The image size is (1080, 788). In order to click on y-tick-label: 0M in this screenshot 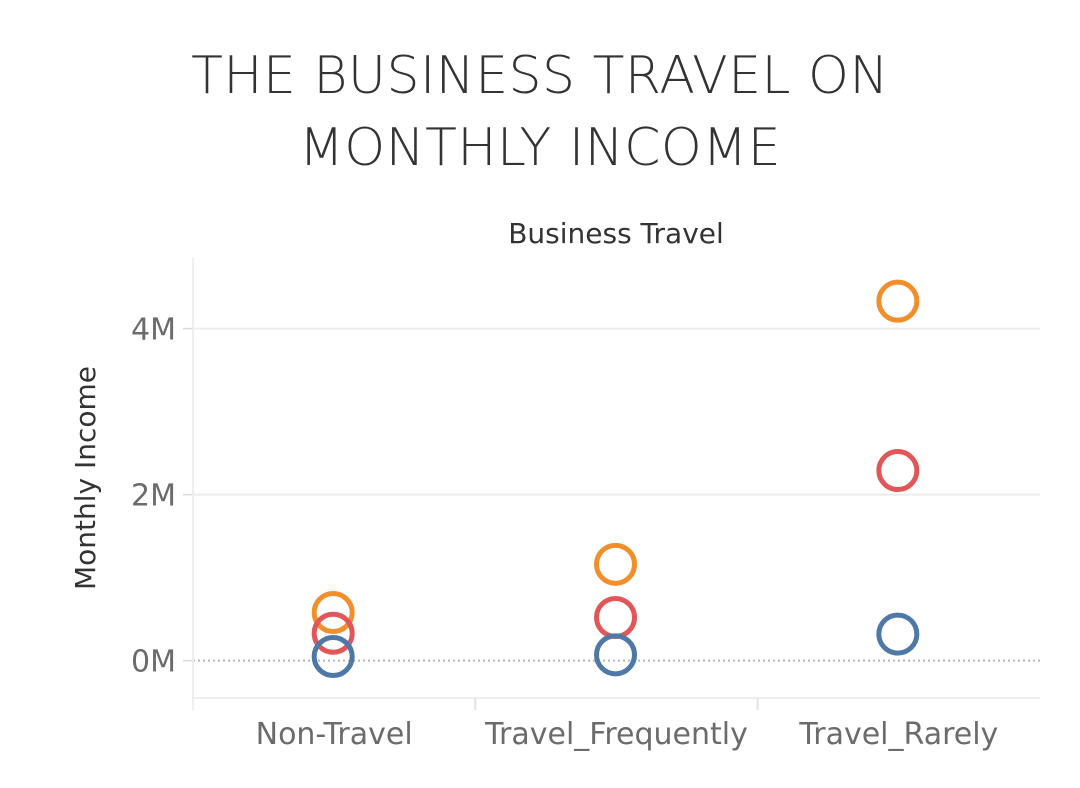, I will do `click(153, 662)`.